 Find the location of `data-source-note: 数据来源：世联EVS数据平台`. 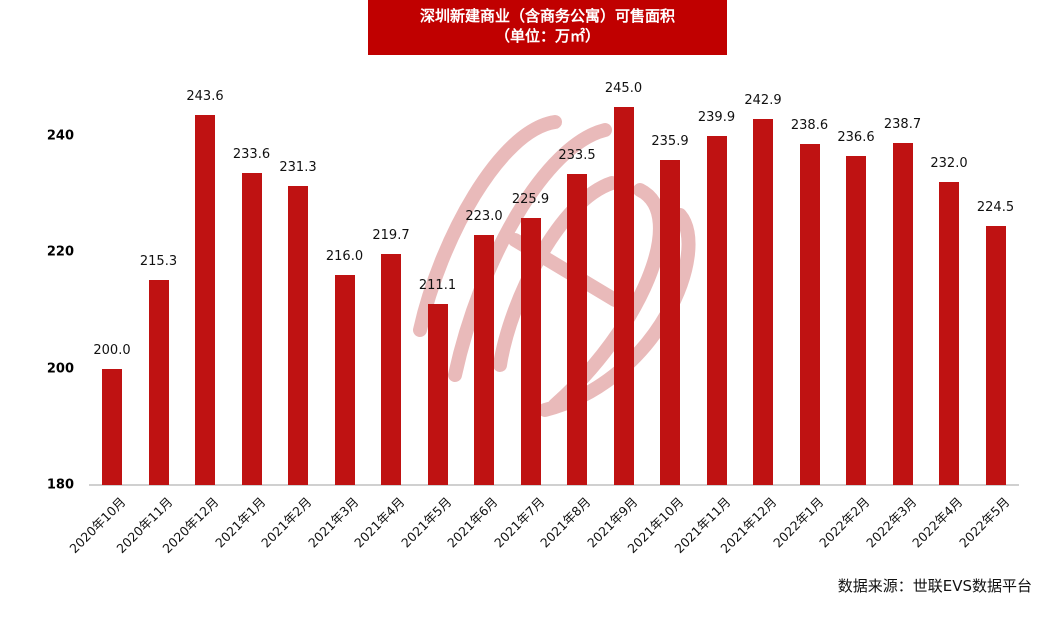

data-source-note: 数据来源：世联EVS数据平台 is located at coordinates (934, 586).